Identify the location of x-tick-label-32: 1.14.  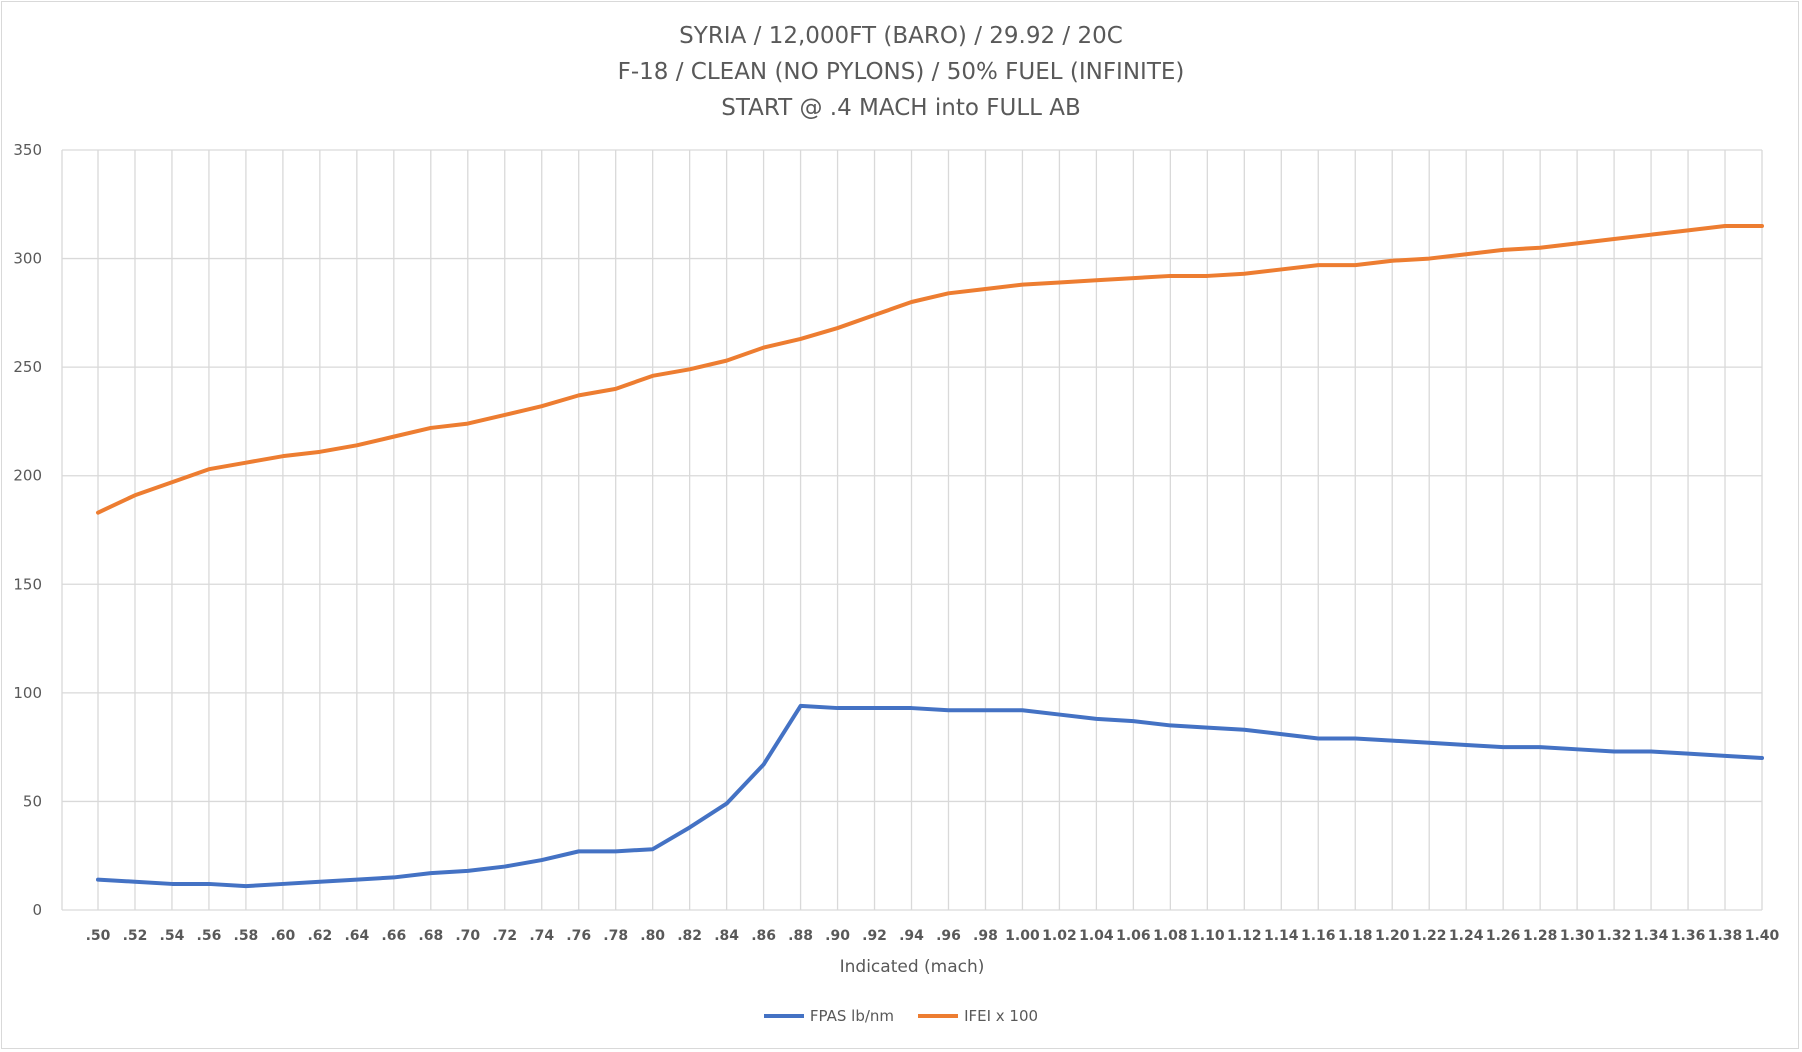
(1281, 936).